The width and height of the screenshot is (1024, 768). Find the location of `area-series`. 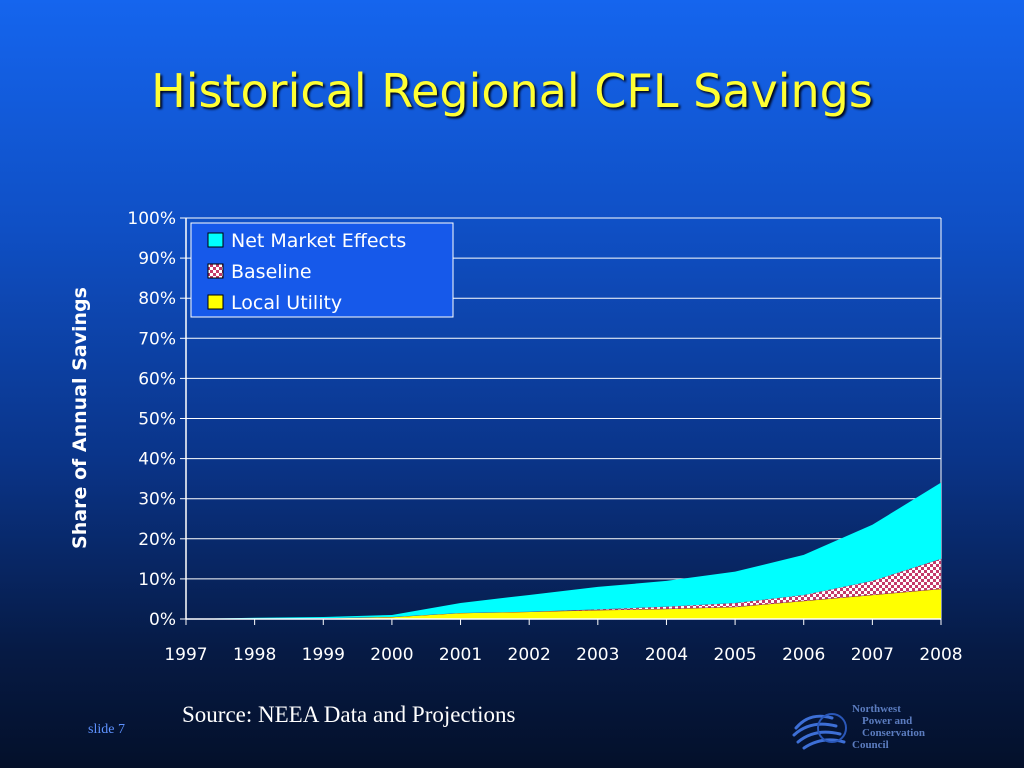

area-series is located at coordinates (564, 551).